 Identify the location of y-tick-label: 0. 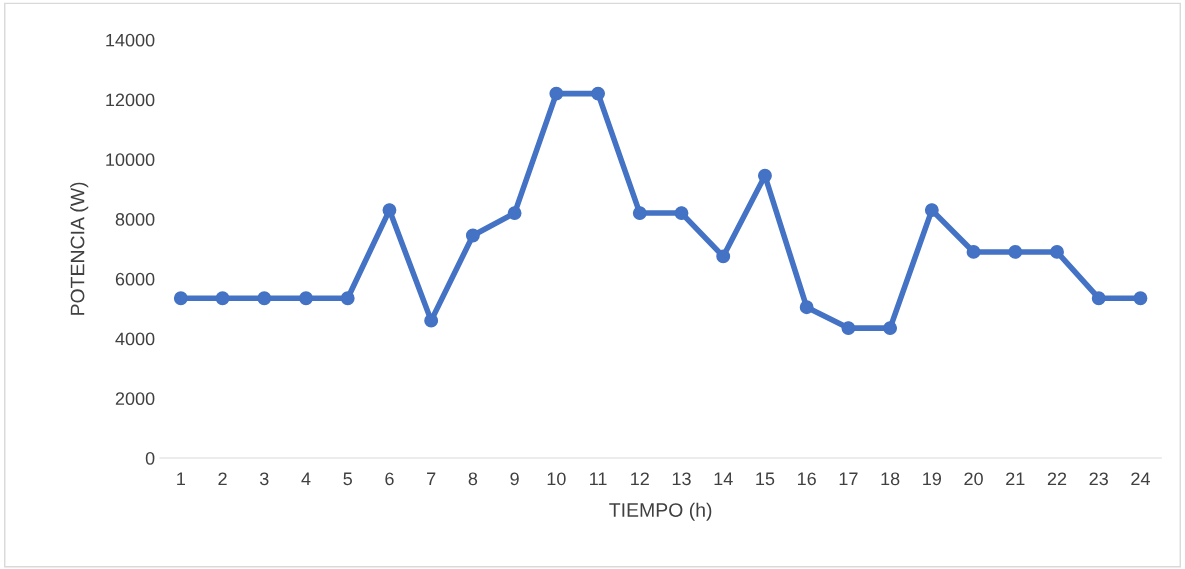
(150, 458).